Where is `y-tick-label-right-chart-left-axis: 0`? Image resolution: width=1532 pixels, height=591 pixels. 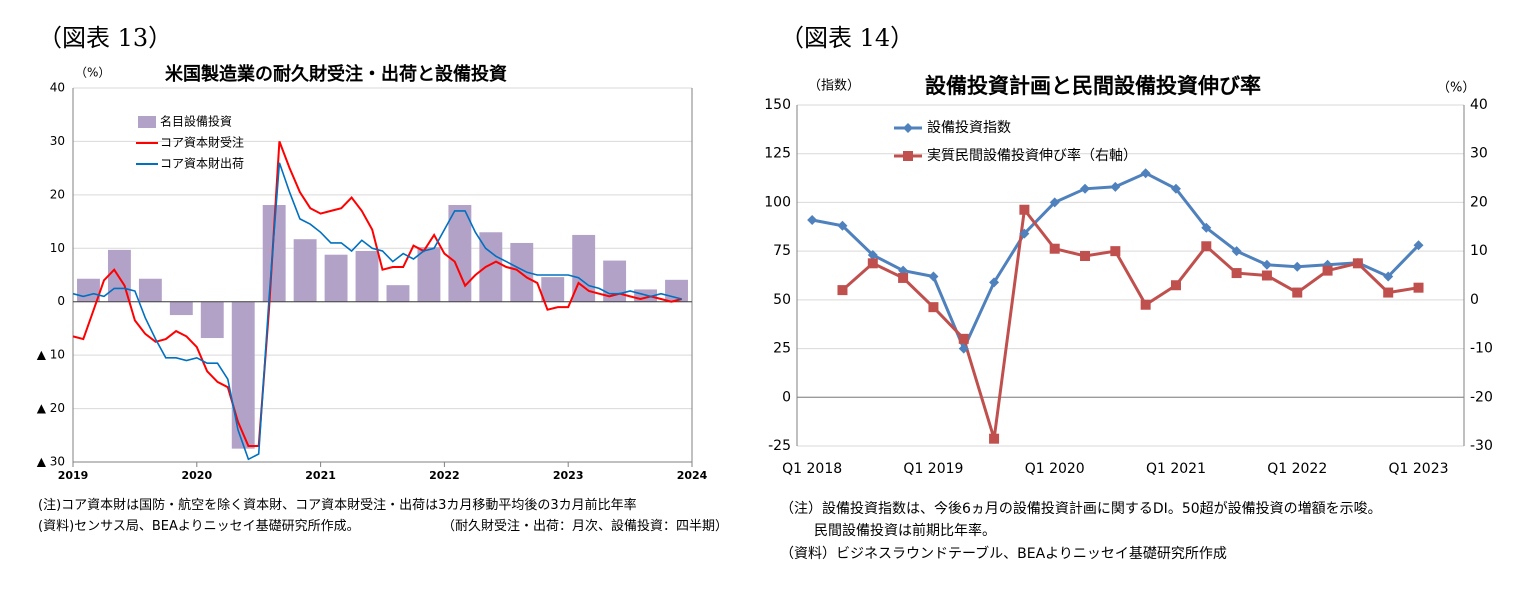
y-tick-label-right-chart-left-axis: 0 is located at coordinates (786, 397).